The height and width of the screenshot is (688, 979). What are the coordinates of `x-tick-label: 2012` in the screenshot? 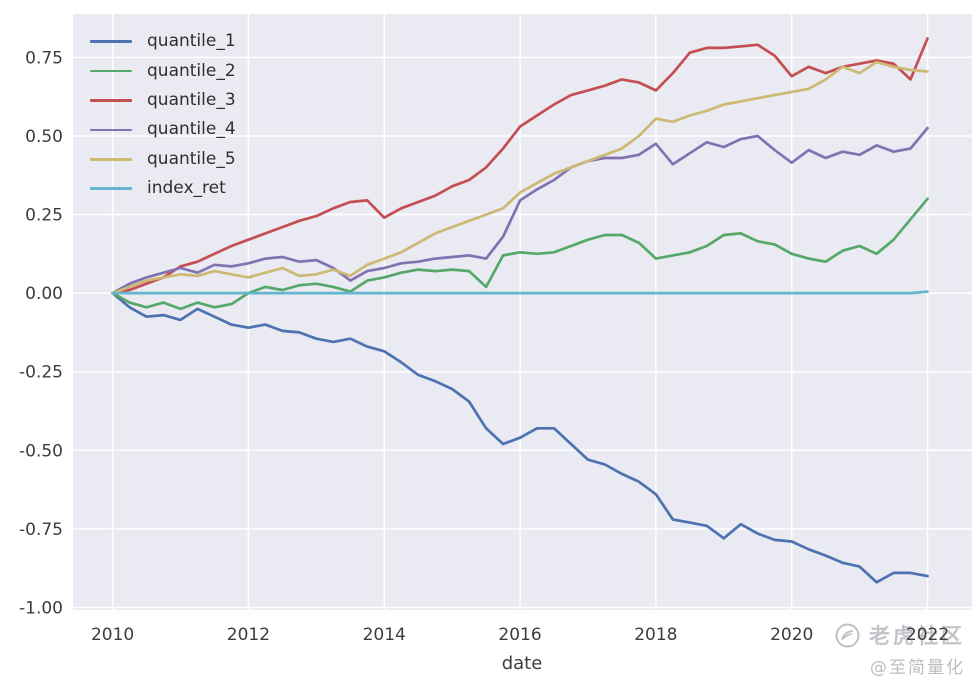 It's located at (248, 635).